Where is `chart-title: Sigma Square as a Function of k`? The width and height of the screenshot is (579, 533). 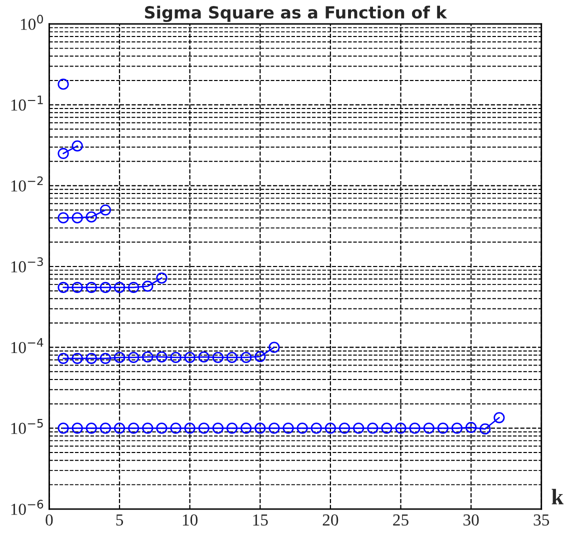
chart-title: Sigma Square as a Function of k is located at coordinates (296, 14).